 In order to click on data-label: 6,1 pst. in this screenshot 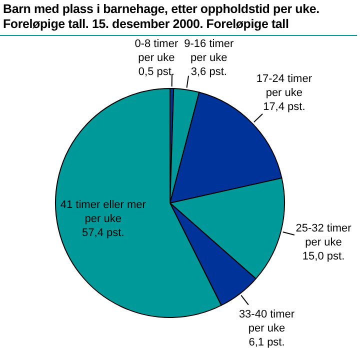, I will do `click(266, 342)`.